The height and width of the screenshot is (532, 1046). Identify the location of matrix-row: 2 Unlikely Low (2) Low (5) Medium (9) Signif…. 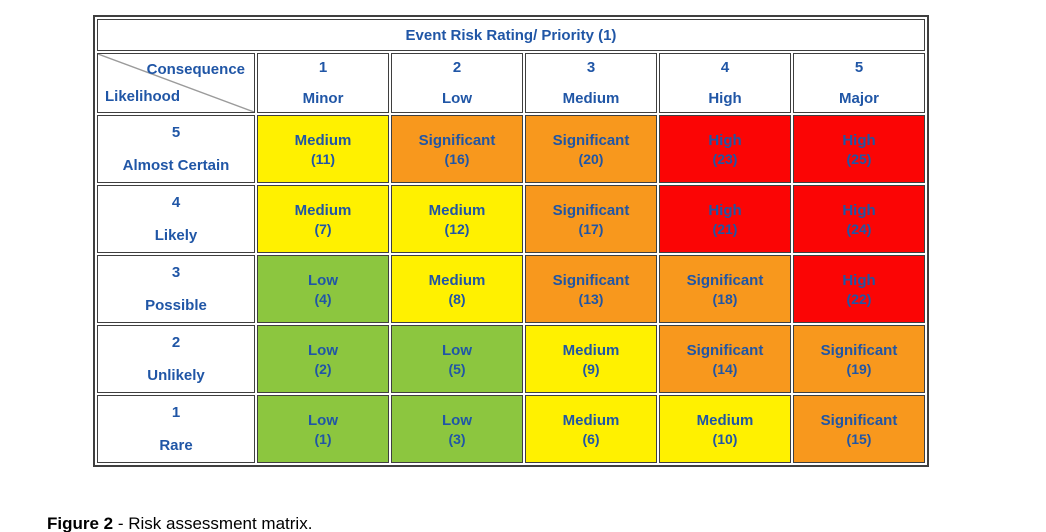
(511, 359).